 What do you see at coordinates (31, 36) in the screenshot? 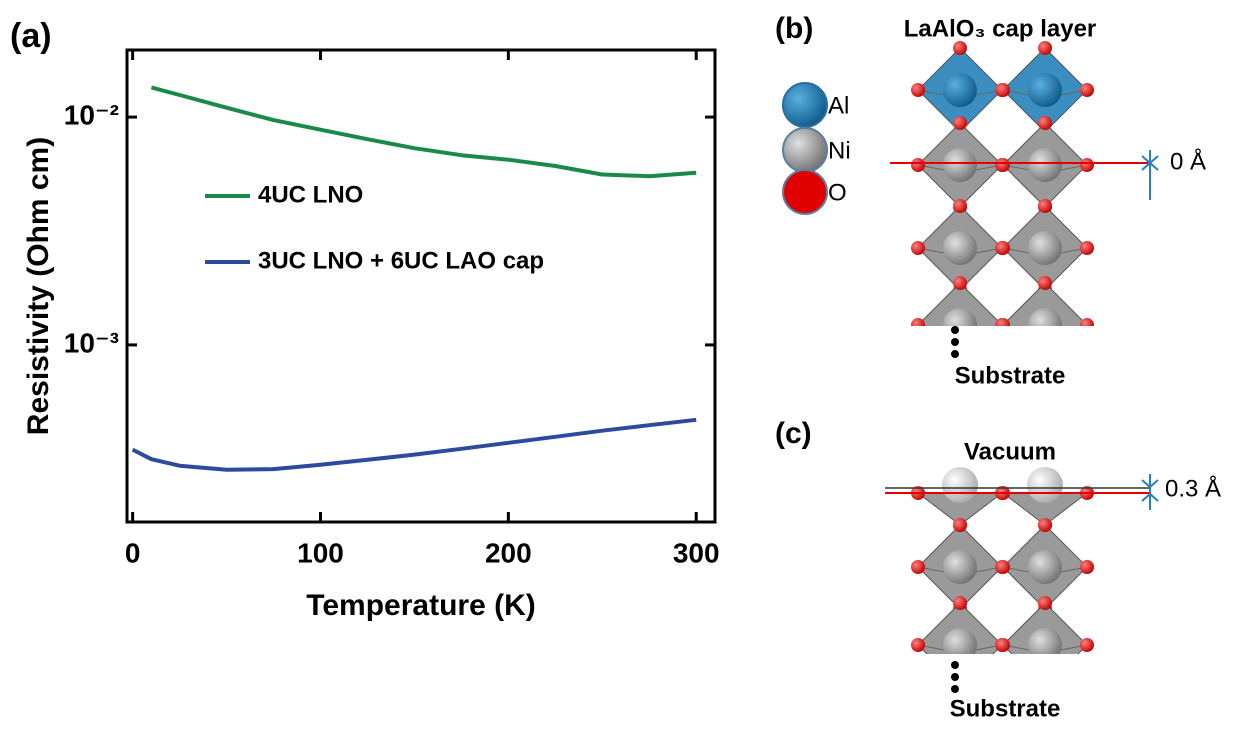
I see `panel-label: (a)` at bounding box center [31, 36].